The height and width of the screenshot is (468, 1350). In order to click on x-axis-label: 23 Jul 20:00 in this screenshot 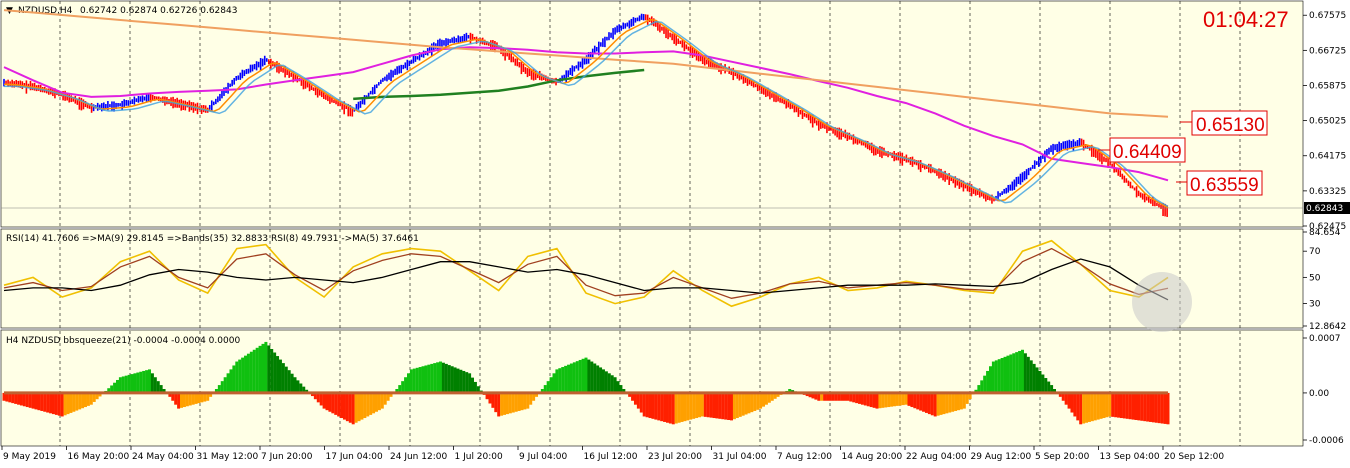, I will do `click(675, 457)`.